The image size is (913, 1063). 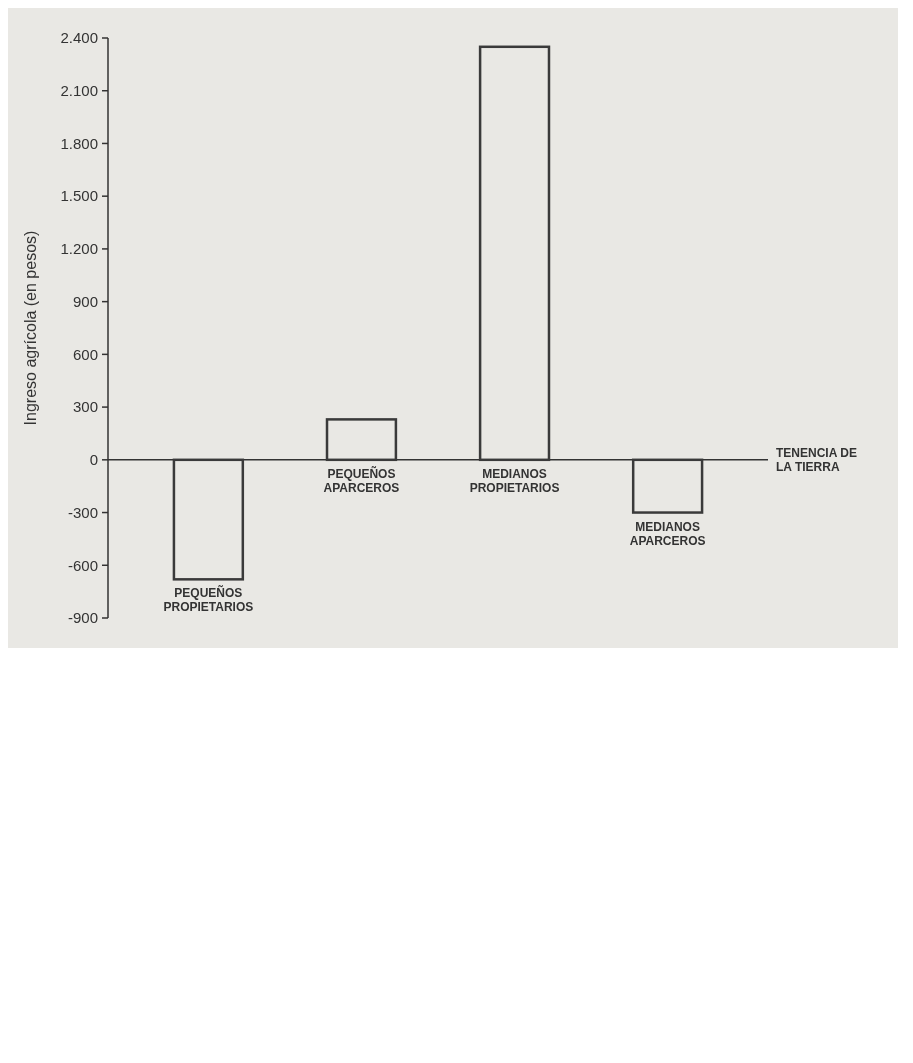 What do you see at coordinates (816, 459) in the screenshot?
I see `x-axis-title: TENENCIA DE LA TIERRA` at bounding box center [816, 459].